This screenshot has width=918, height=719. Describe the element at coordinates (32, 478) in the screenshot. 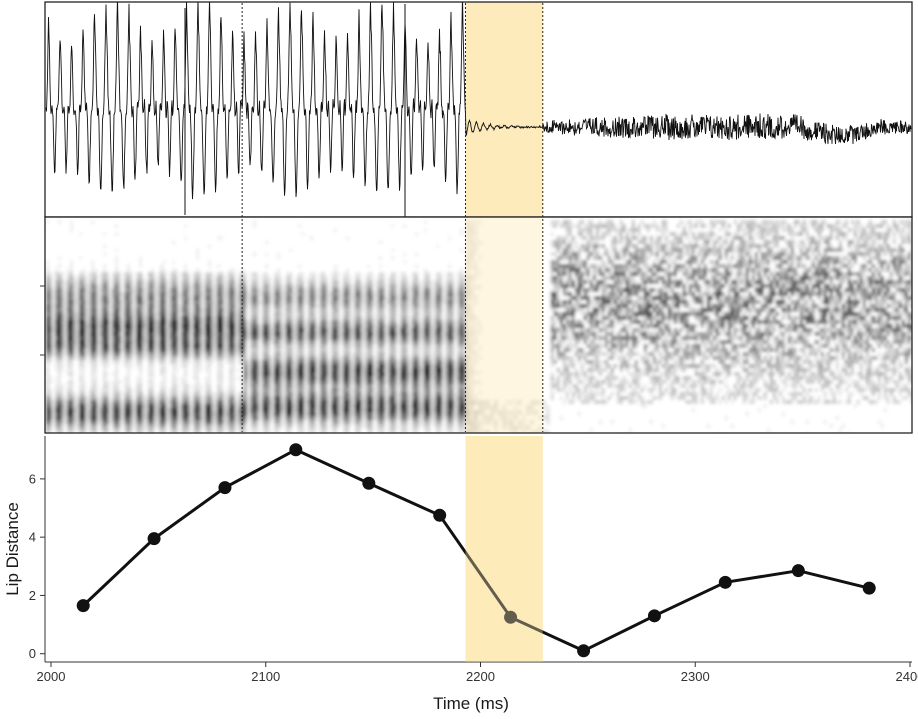

I see `y-tick-label-3: 6` at that location.